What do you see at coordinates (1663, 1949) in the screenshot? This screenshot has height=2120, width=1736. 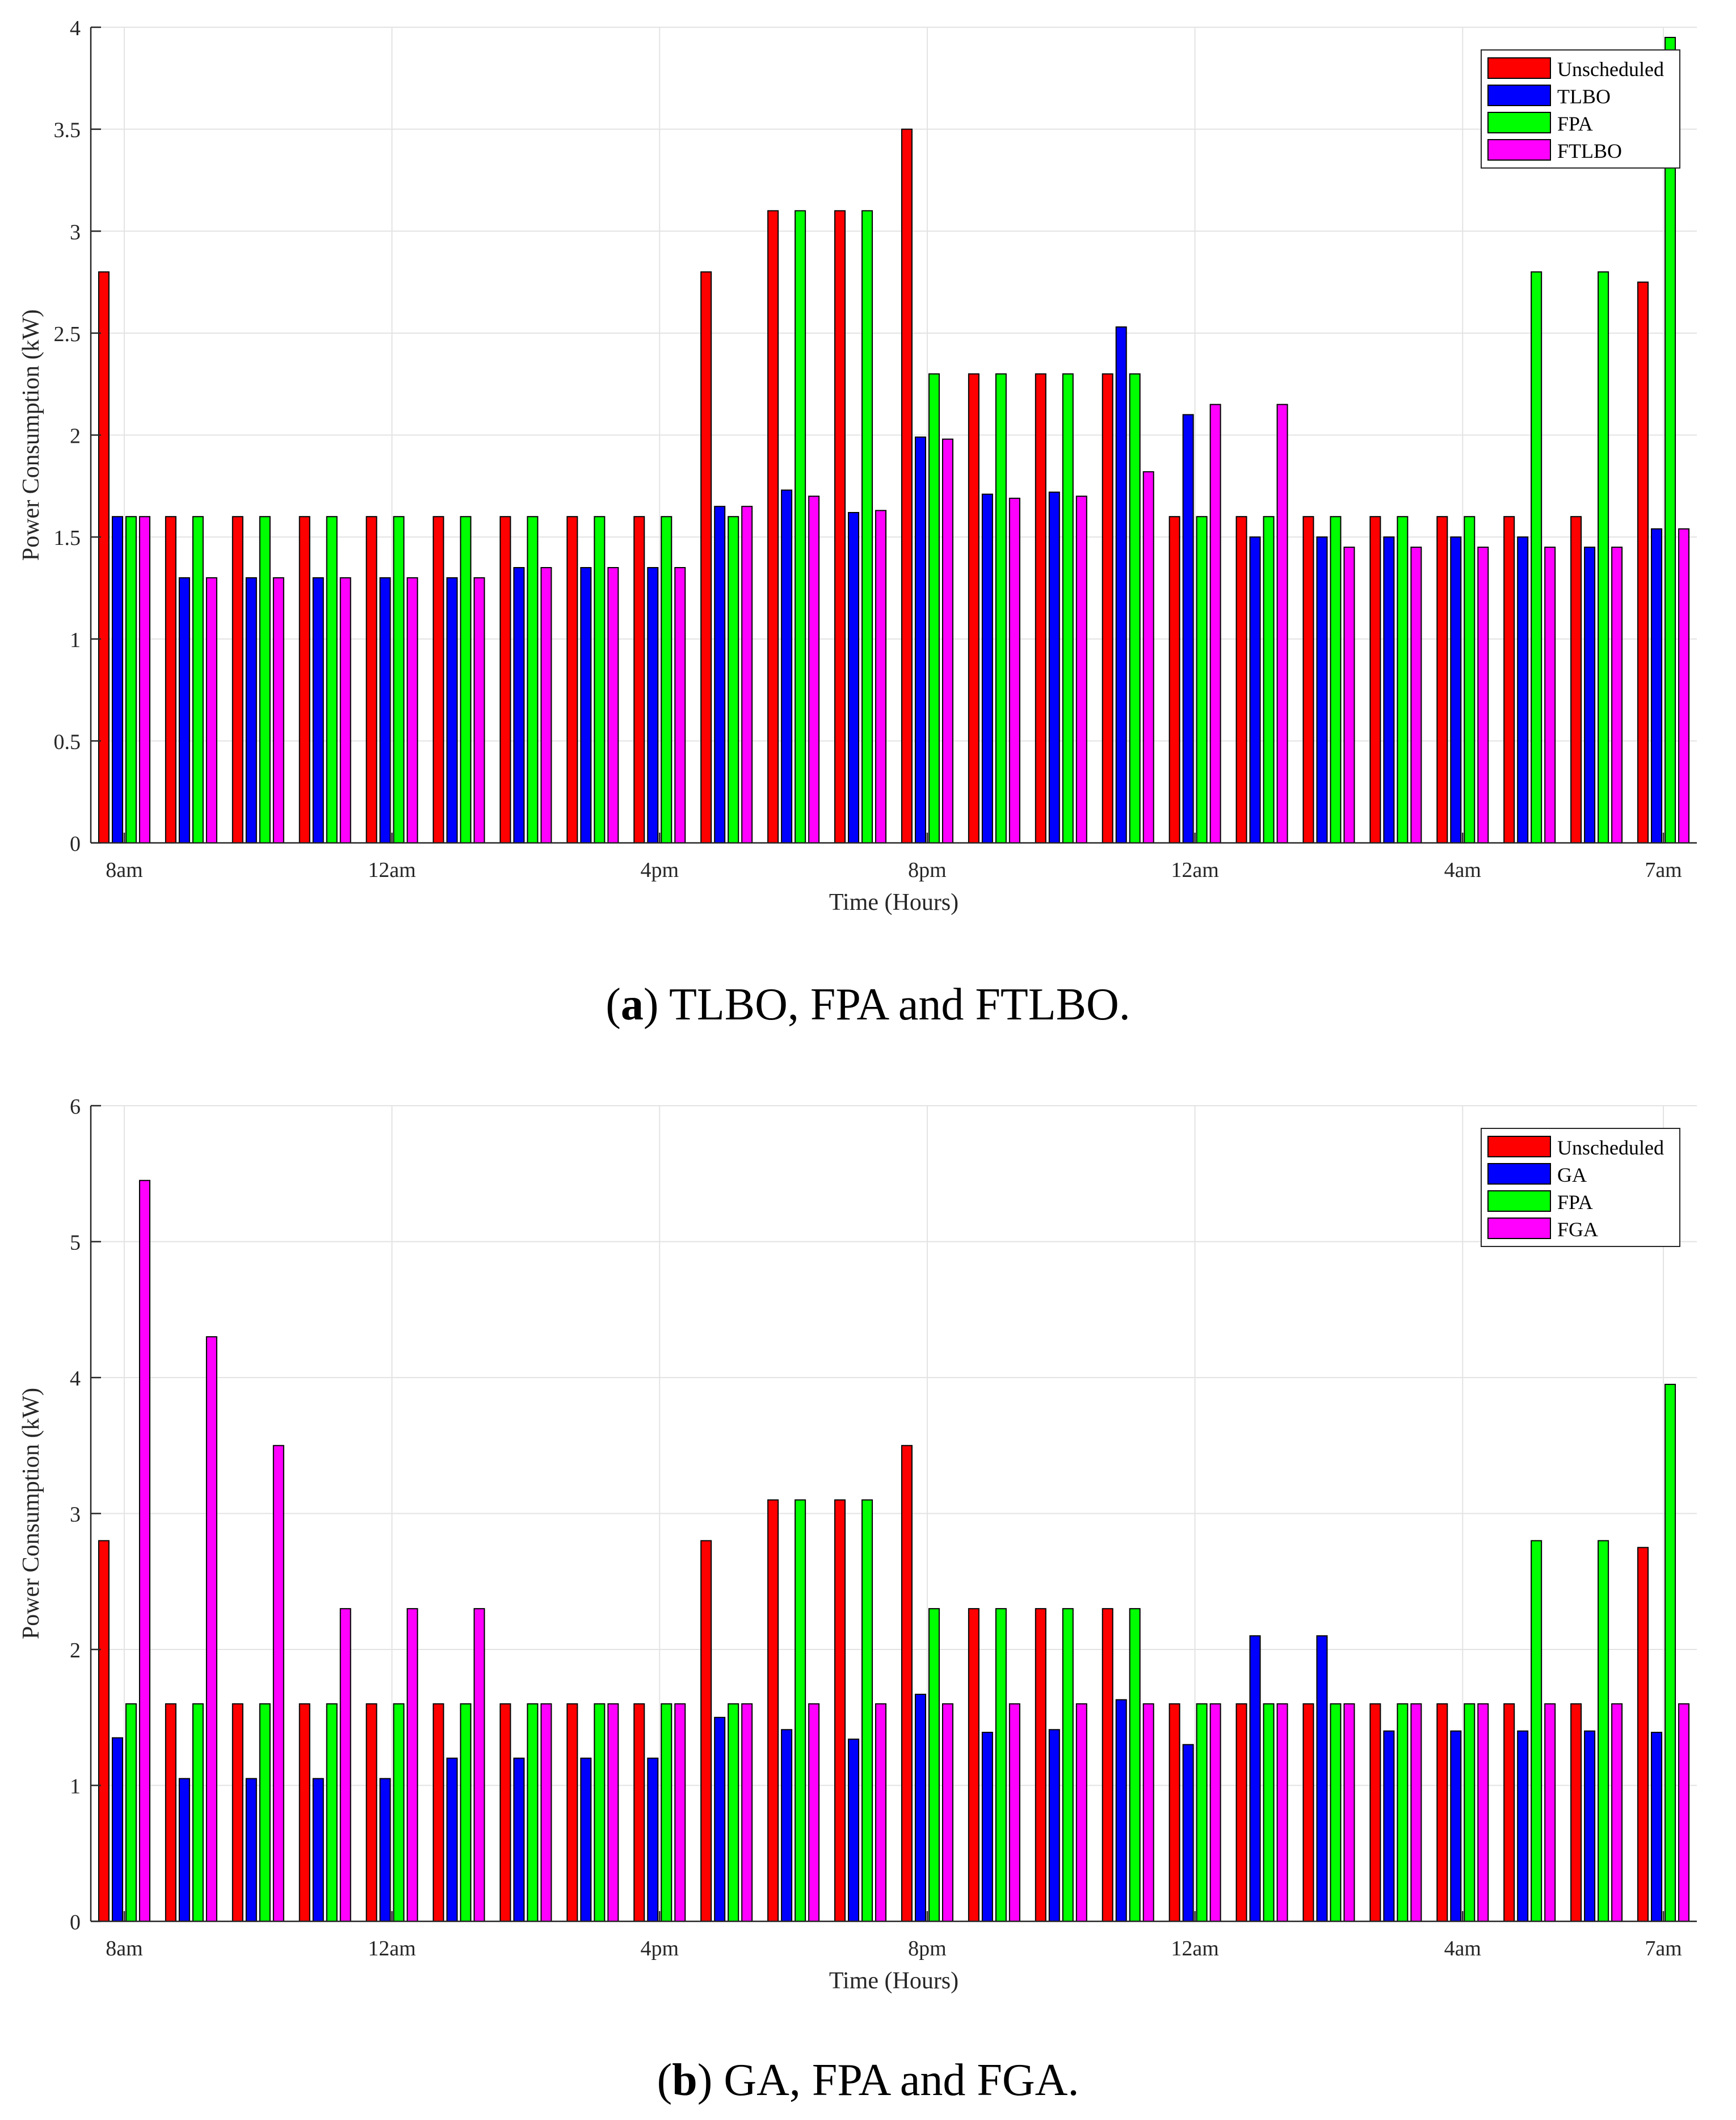 I see `x-tick-label: 7am` at bounding box center [1663, 1949].